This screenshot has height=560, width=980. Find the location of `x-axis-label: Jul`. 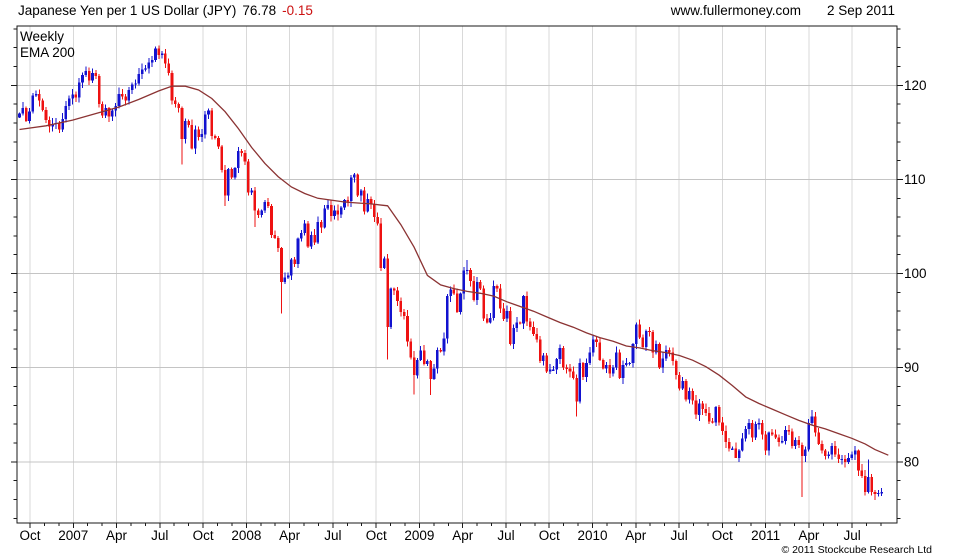

x-axis-label: Jul is located at coordinates (851, 535).